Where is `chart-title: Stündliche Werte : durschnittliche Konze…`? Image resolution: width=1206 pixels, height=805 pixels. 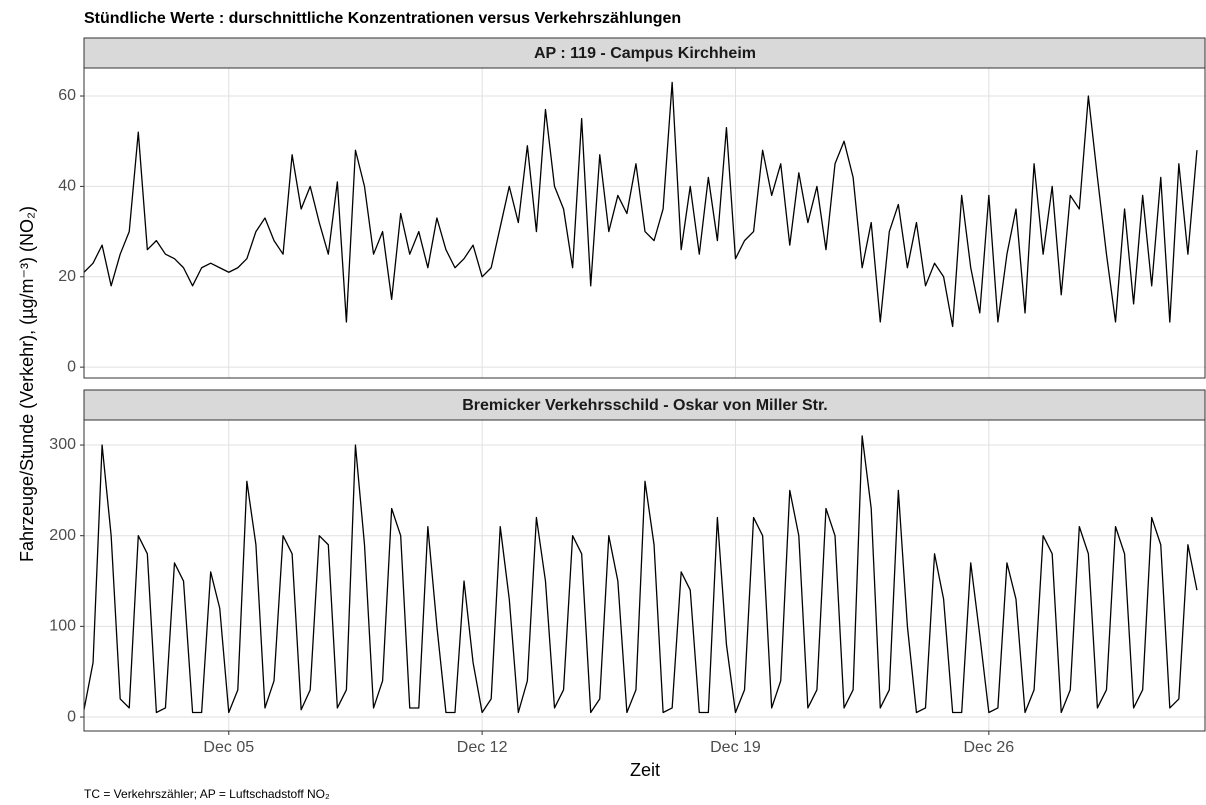 chart-title: Stündliche Werte : durschnittliche Konze… is located at coordinates (382, 18).